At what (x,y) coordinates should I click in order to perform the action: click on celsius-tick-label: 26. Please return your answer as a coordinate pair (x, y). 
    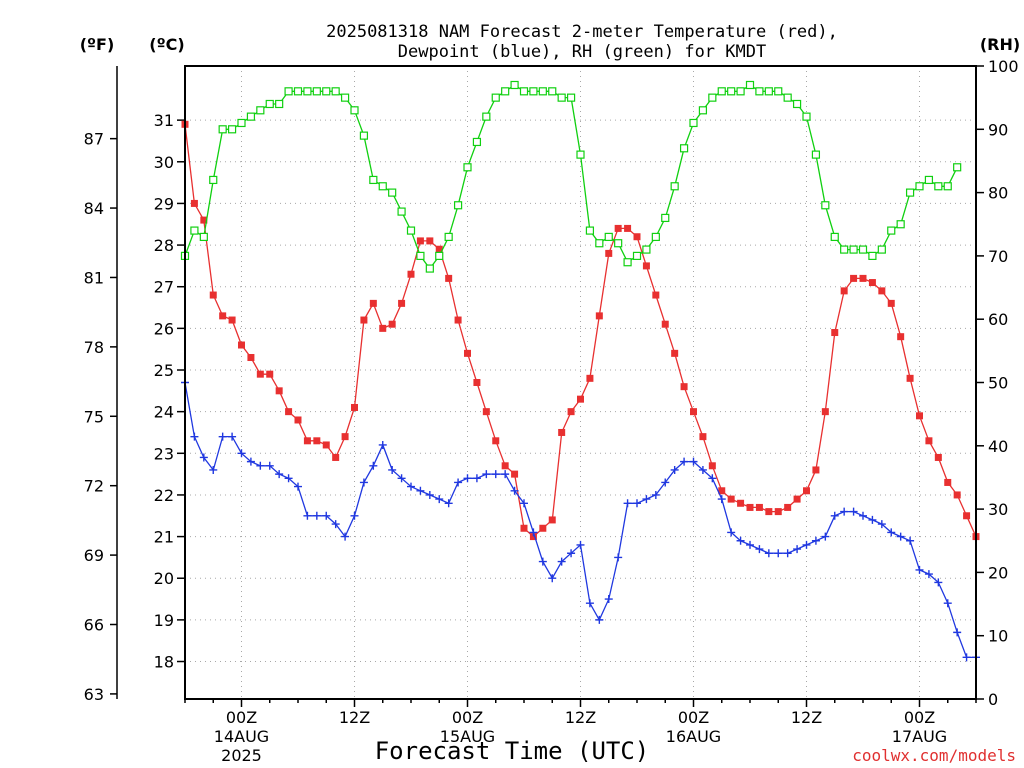
    Looking at the image, I should click on (164, 328).